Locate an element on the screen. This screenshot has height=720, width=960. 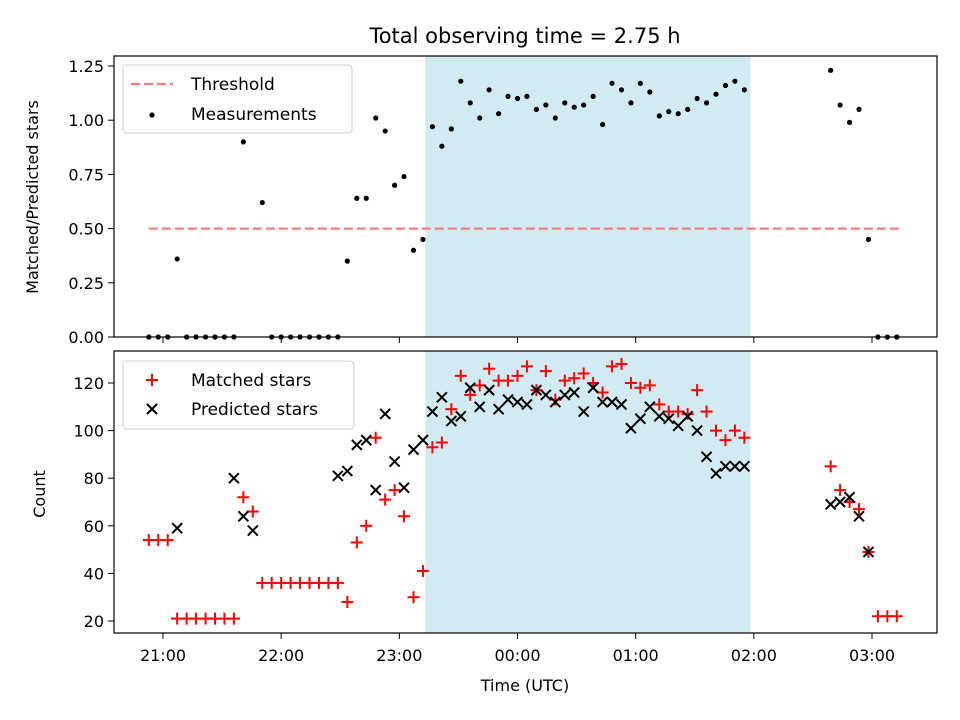
bottom-x-tick-label: 22:00 is located at coordinates (281, 655).